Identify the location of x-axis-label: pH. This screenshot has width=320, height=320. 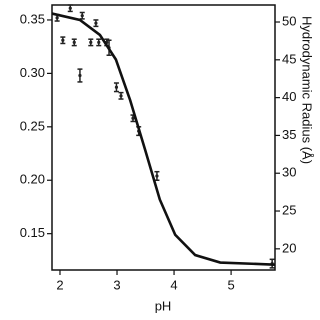
(163, 305).